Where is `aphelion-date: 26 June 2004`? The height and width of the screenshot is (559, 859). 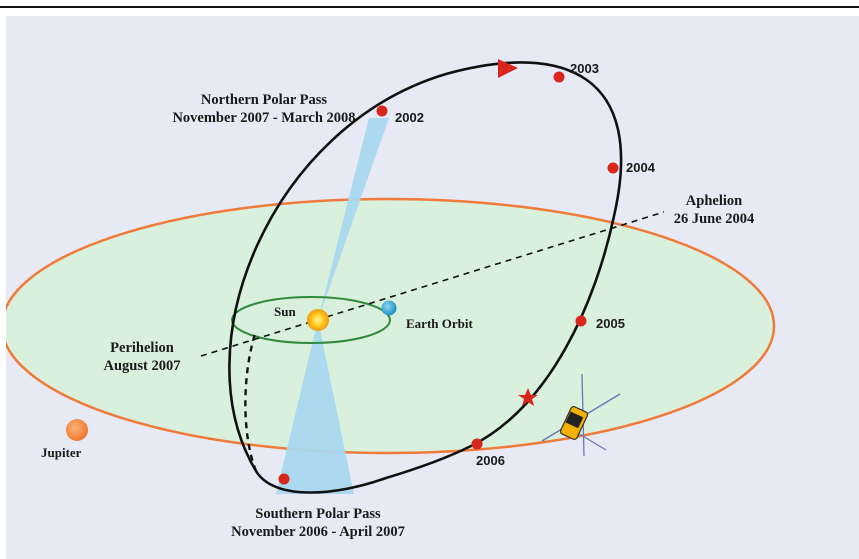 aphelion-date: 26 June 2004 is located at coordinates (714, 219).